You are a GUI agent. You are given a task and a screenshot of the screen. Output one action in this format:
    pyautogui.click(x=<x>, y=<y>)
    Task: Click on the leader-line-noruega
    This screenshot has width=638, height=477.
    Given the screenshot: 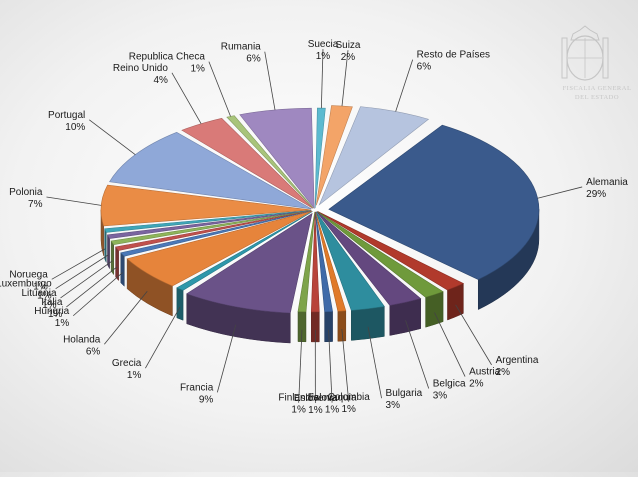 What is the action you would take?
    pyautogui.click(x=79, y=264)
    